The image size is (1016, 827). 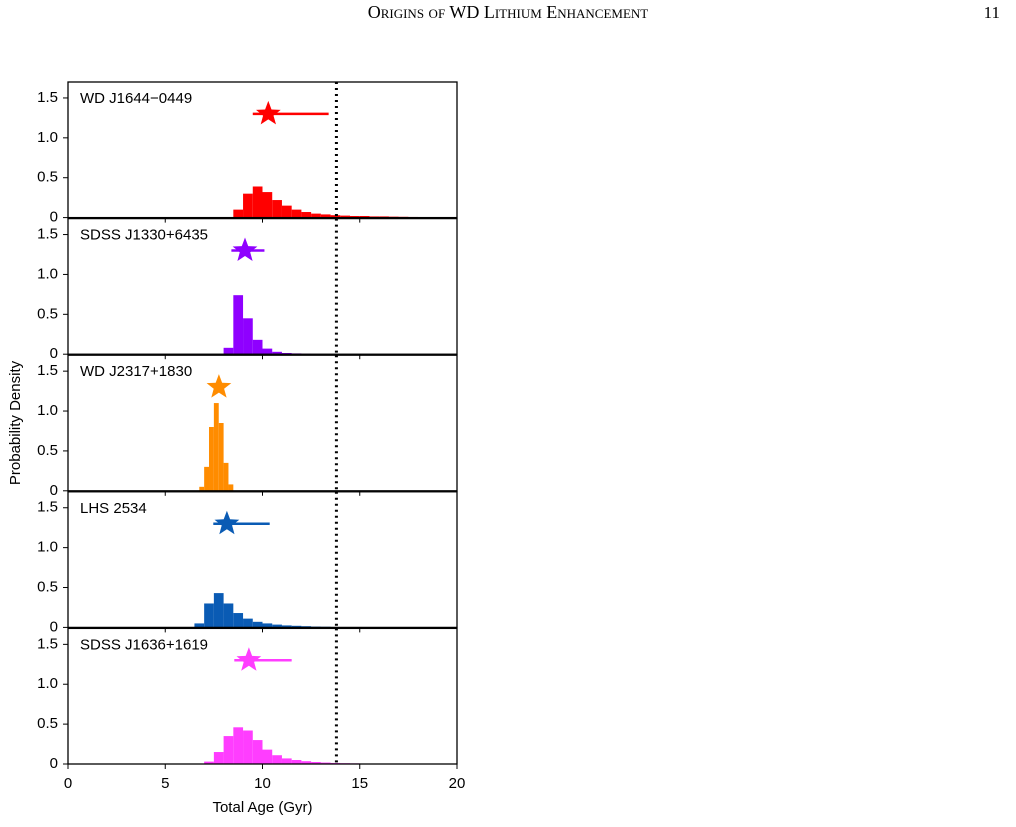 What do you see at coordinates (165, 783) in the screenshot?
I see `x-tick-label: 5` at bounding box center [165, 783].